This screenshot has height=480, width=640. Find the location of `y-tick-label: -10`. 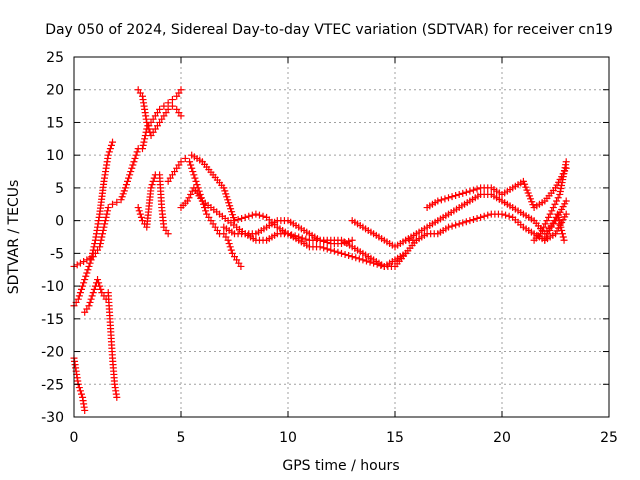

y-tick-label: -10 is located at coordinates (52, 287).